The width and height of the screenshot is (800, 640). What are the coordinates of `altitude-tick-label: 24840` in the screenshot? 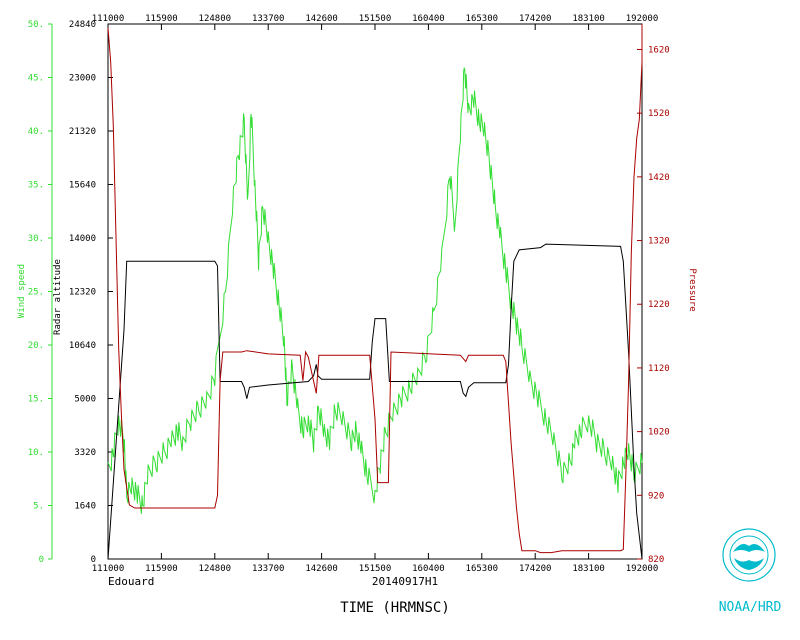 It's located at (82, 25).